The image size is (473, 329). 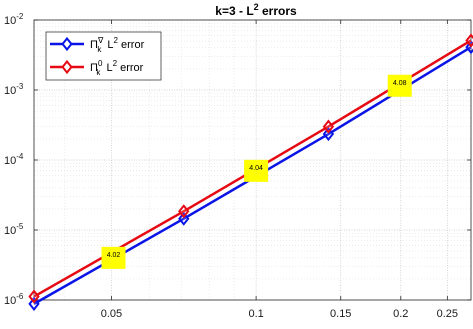 I want to click on chart-title: k=3 - L2 errors, so click(x=256, y=10).